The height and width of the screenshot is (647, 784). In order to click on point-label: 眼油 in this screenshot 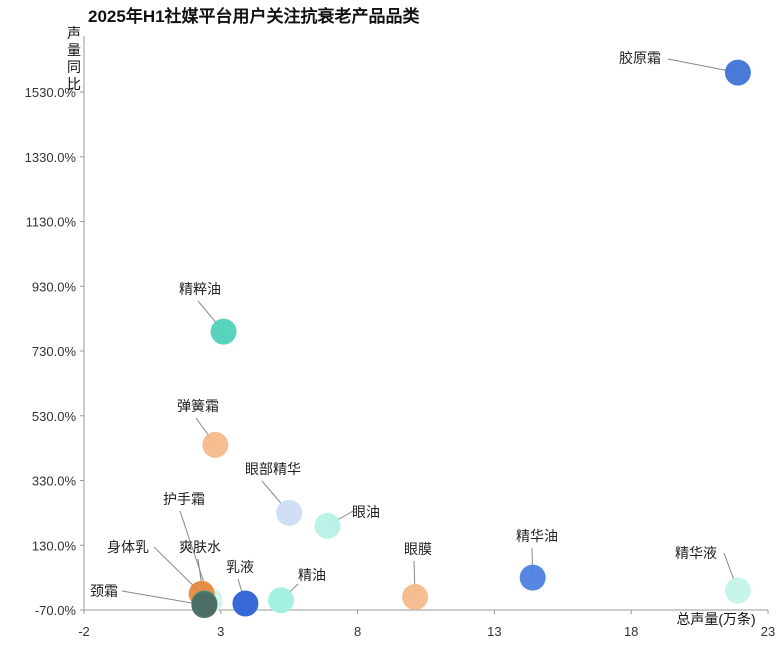, I will do `click(366, 512)`.